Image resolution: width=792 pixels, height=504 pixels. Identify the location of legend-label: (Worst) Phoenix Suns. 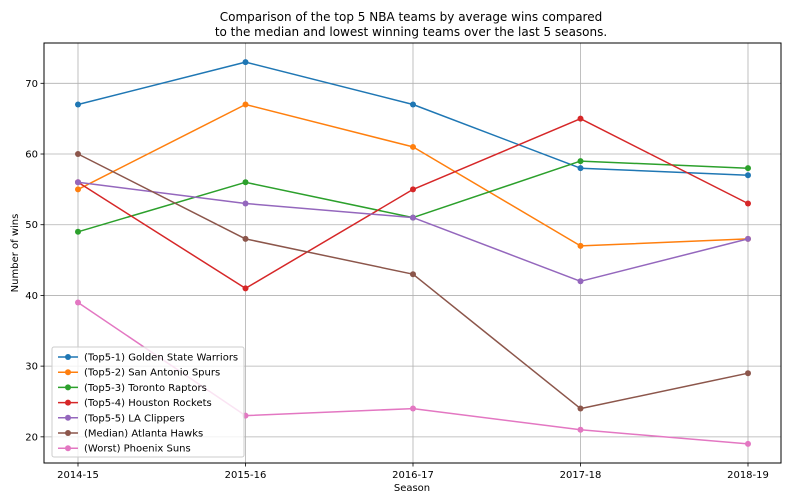
(137, 449).